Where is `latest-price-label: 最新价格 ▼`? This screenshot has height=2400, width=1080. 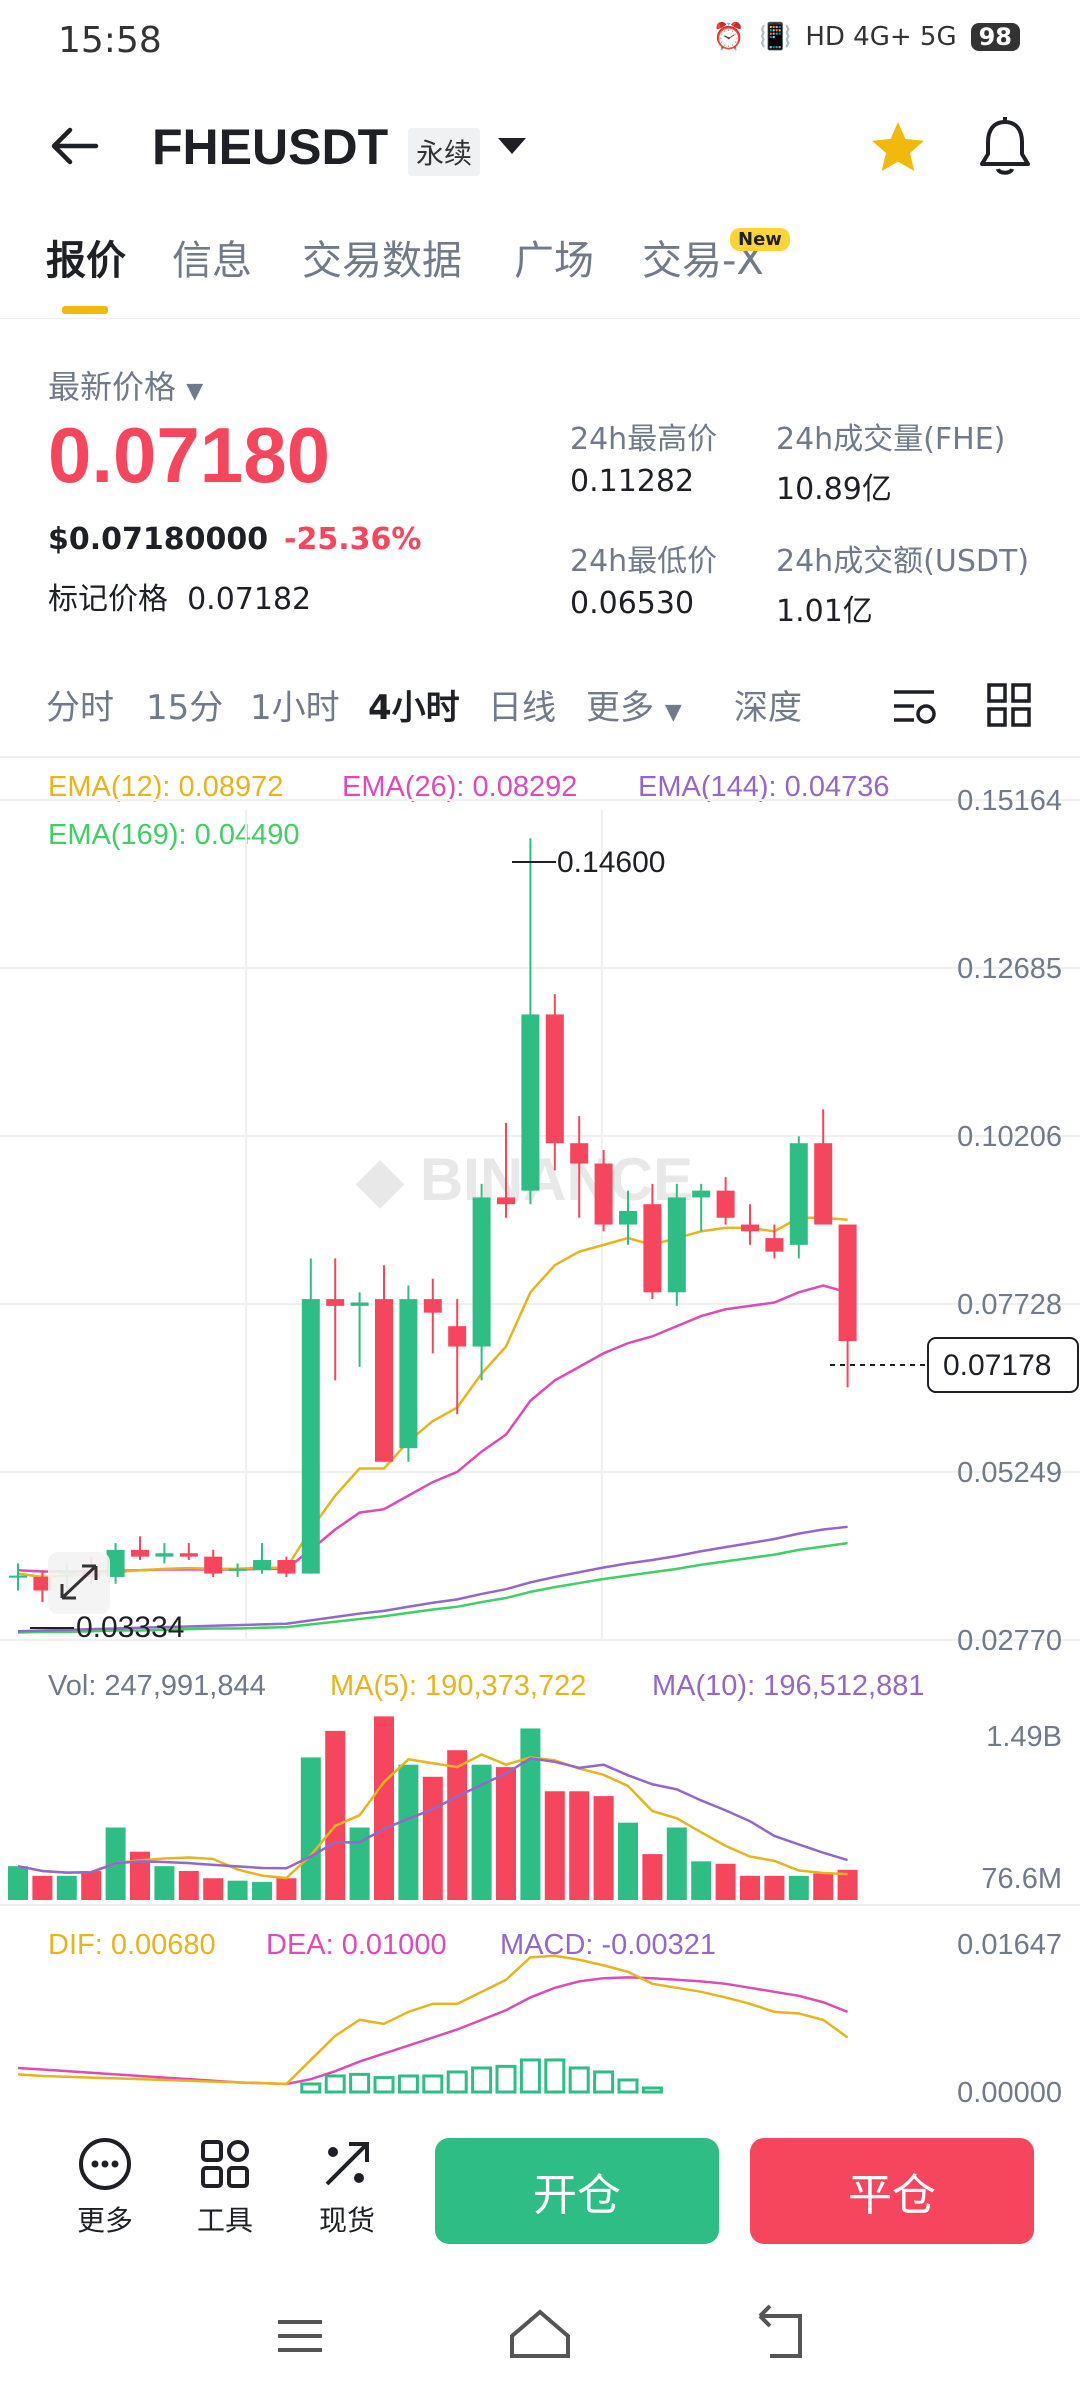
latest-price-label: 最新价格 ▼ is located at coordinates (126, 387).